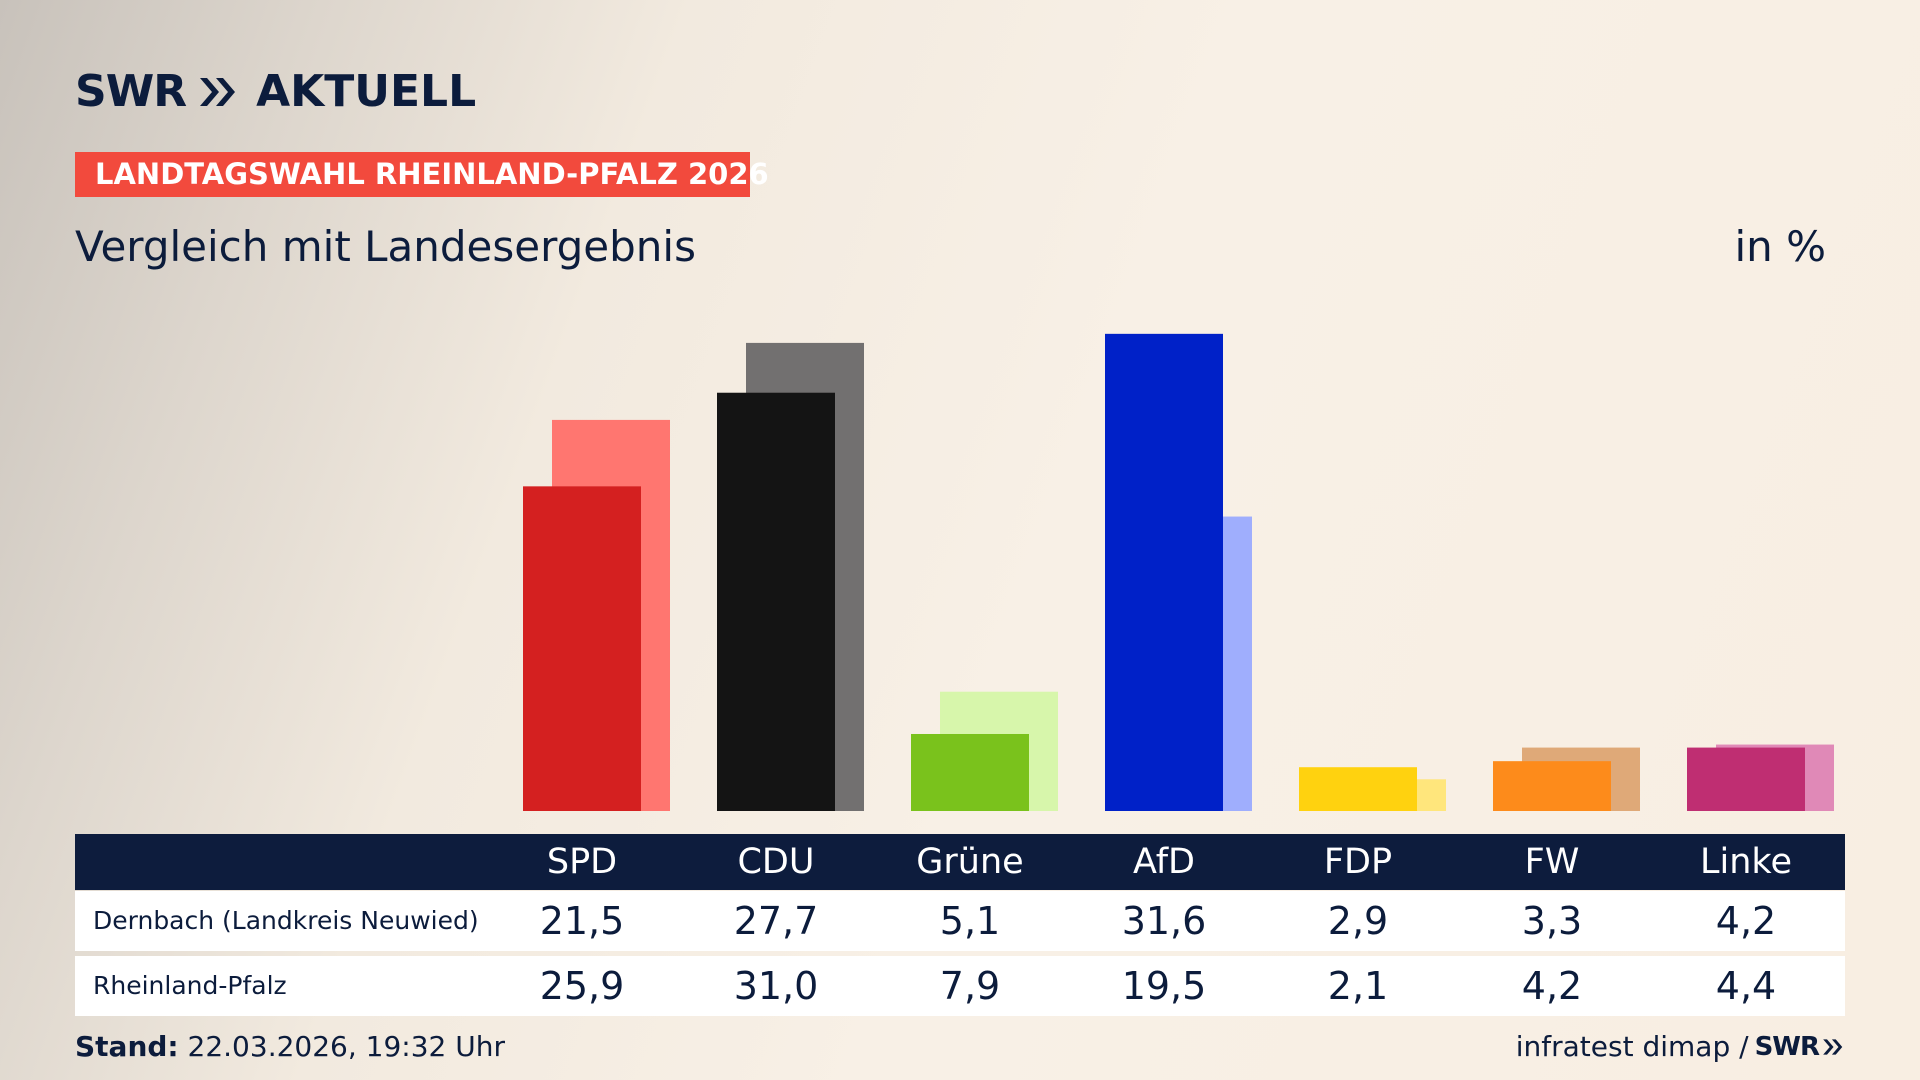 The height and width of the screenshot is (1080, 1920). I want to click on bar-local-spd, so click(582, 648).